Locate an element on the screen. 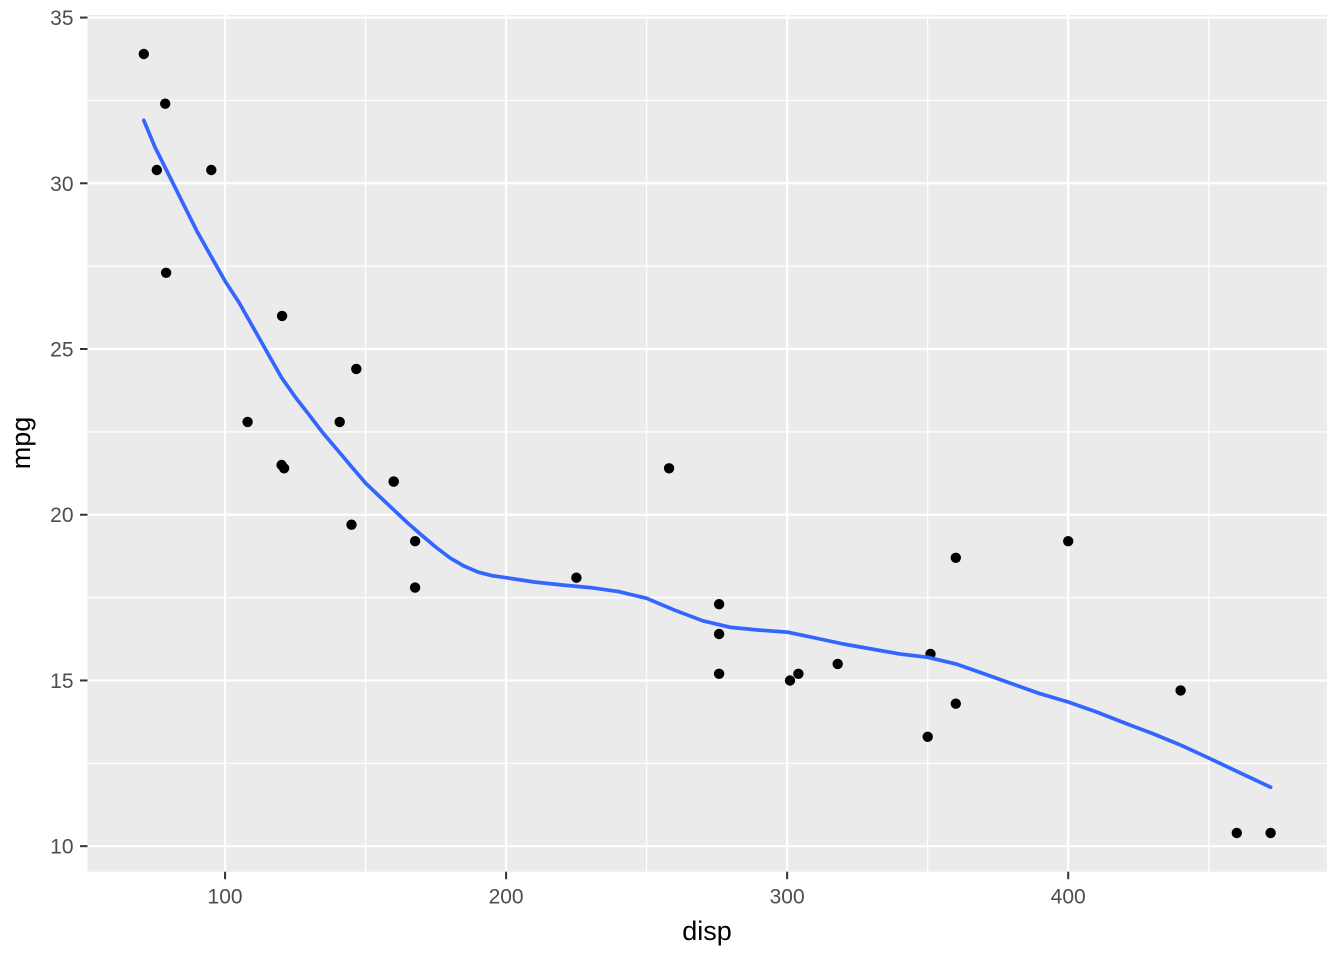 This screenshot has width=1344, height=960. y-tick-label: 35 is located at coordinates (61, 18).